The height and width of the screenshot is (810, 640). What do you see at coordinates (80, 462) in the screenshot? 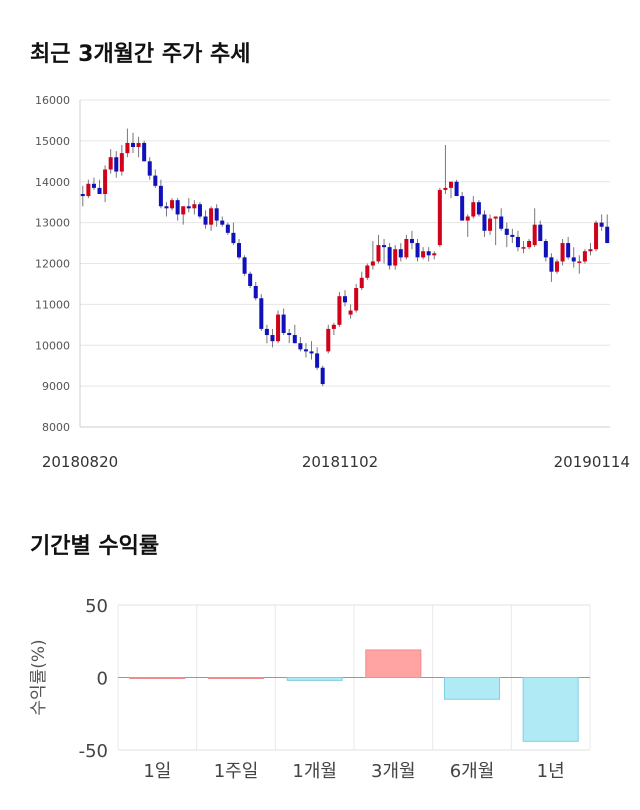
I see `x-tick-label: 20180820` at bounding box center [80, 462].